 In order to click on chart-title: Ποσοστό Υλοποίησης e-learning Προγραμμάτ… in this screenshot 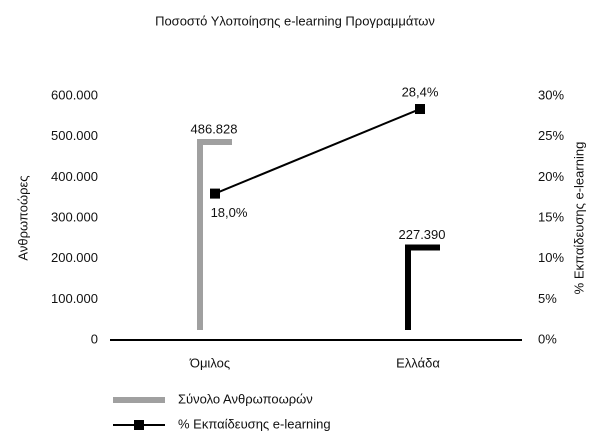, I will do `click(295, 20)`.